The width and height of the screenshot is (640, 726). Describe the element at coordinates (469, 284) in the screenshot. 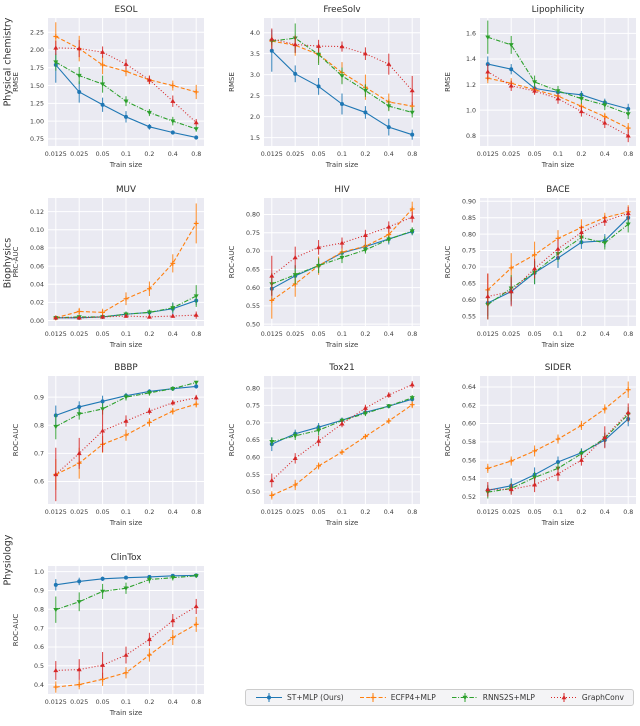

I see `svg-text: 0.65` at that location.